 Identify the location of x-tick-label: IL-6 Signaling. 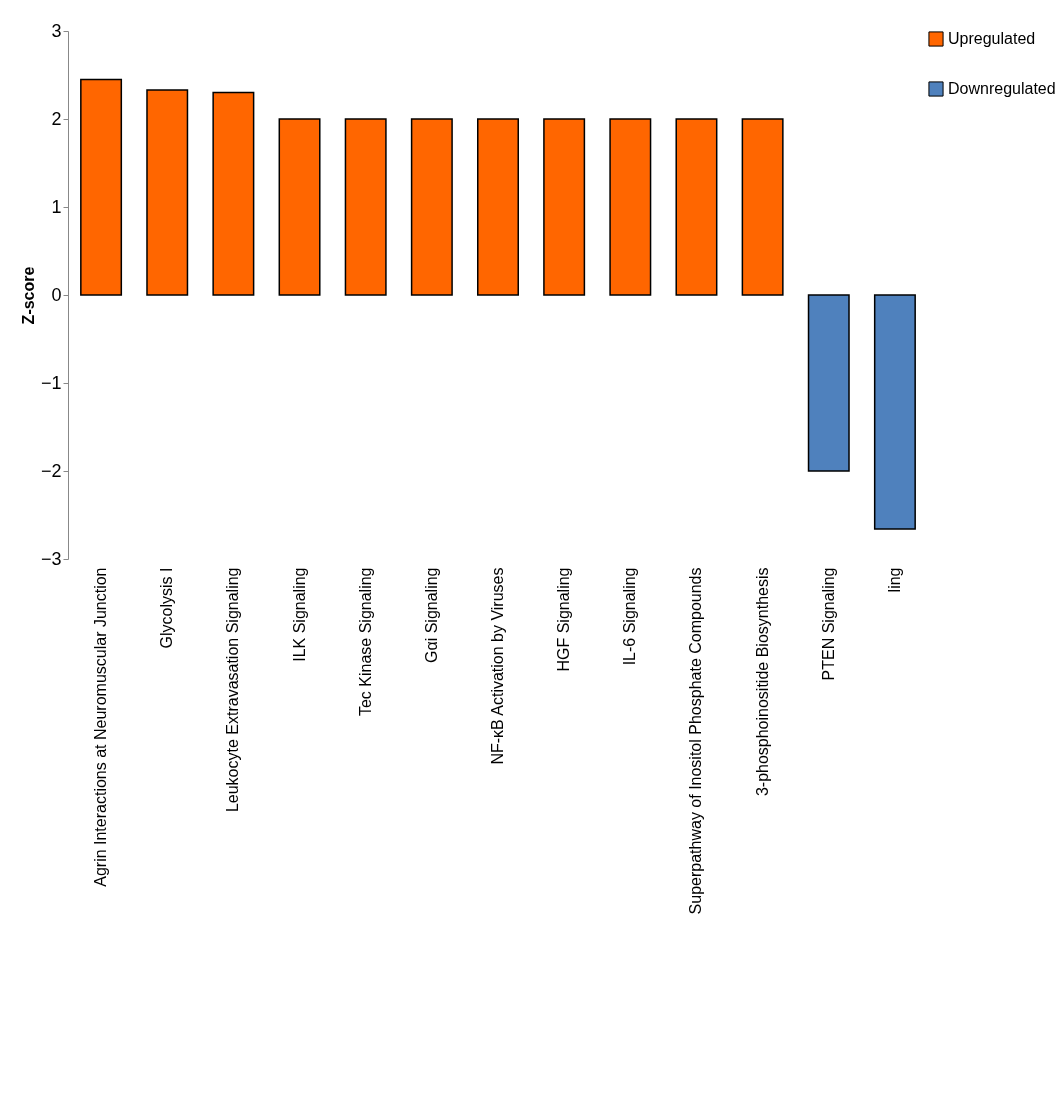
(630, 616).